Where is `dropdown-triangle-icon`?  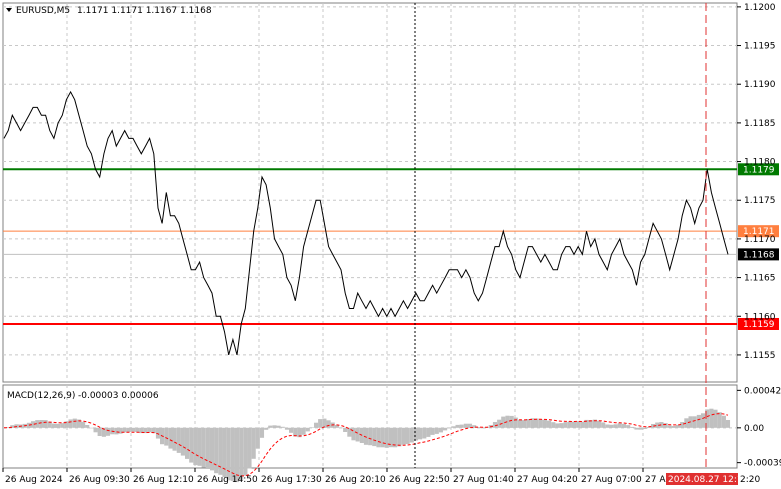
dropdown-triangle-icon is located at coordinates (9, 10).